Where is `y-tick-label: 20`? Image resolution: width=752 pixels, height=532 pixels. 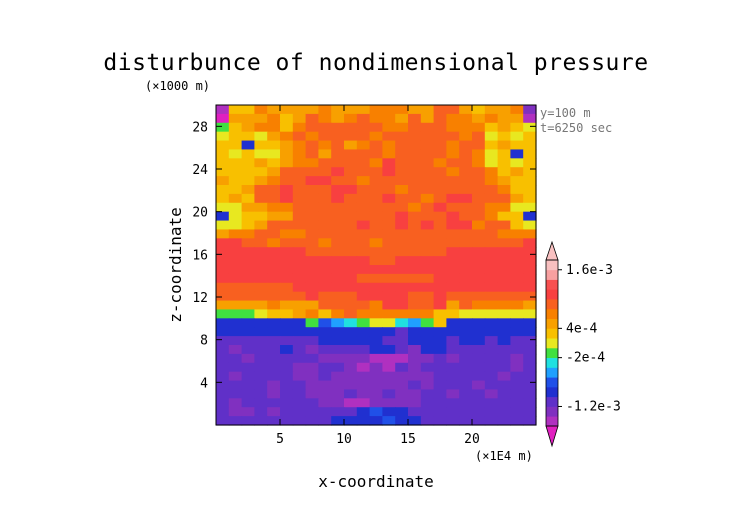
y-tick-label: 20 is located at coordinates (200, 213).